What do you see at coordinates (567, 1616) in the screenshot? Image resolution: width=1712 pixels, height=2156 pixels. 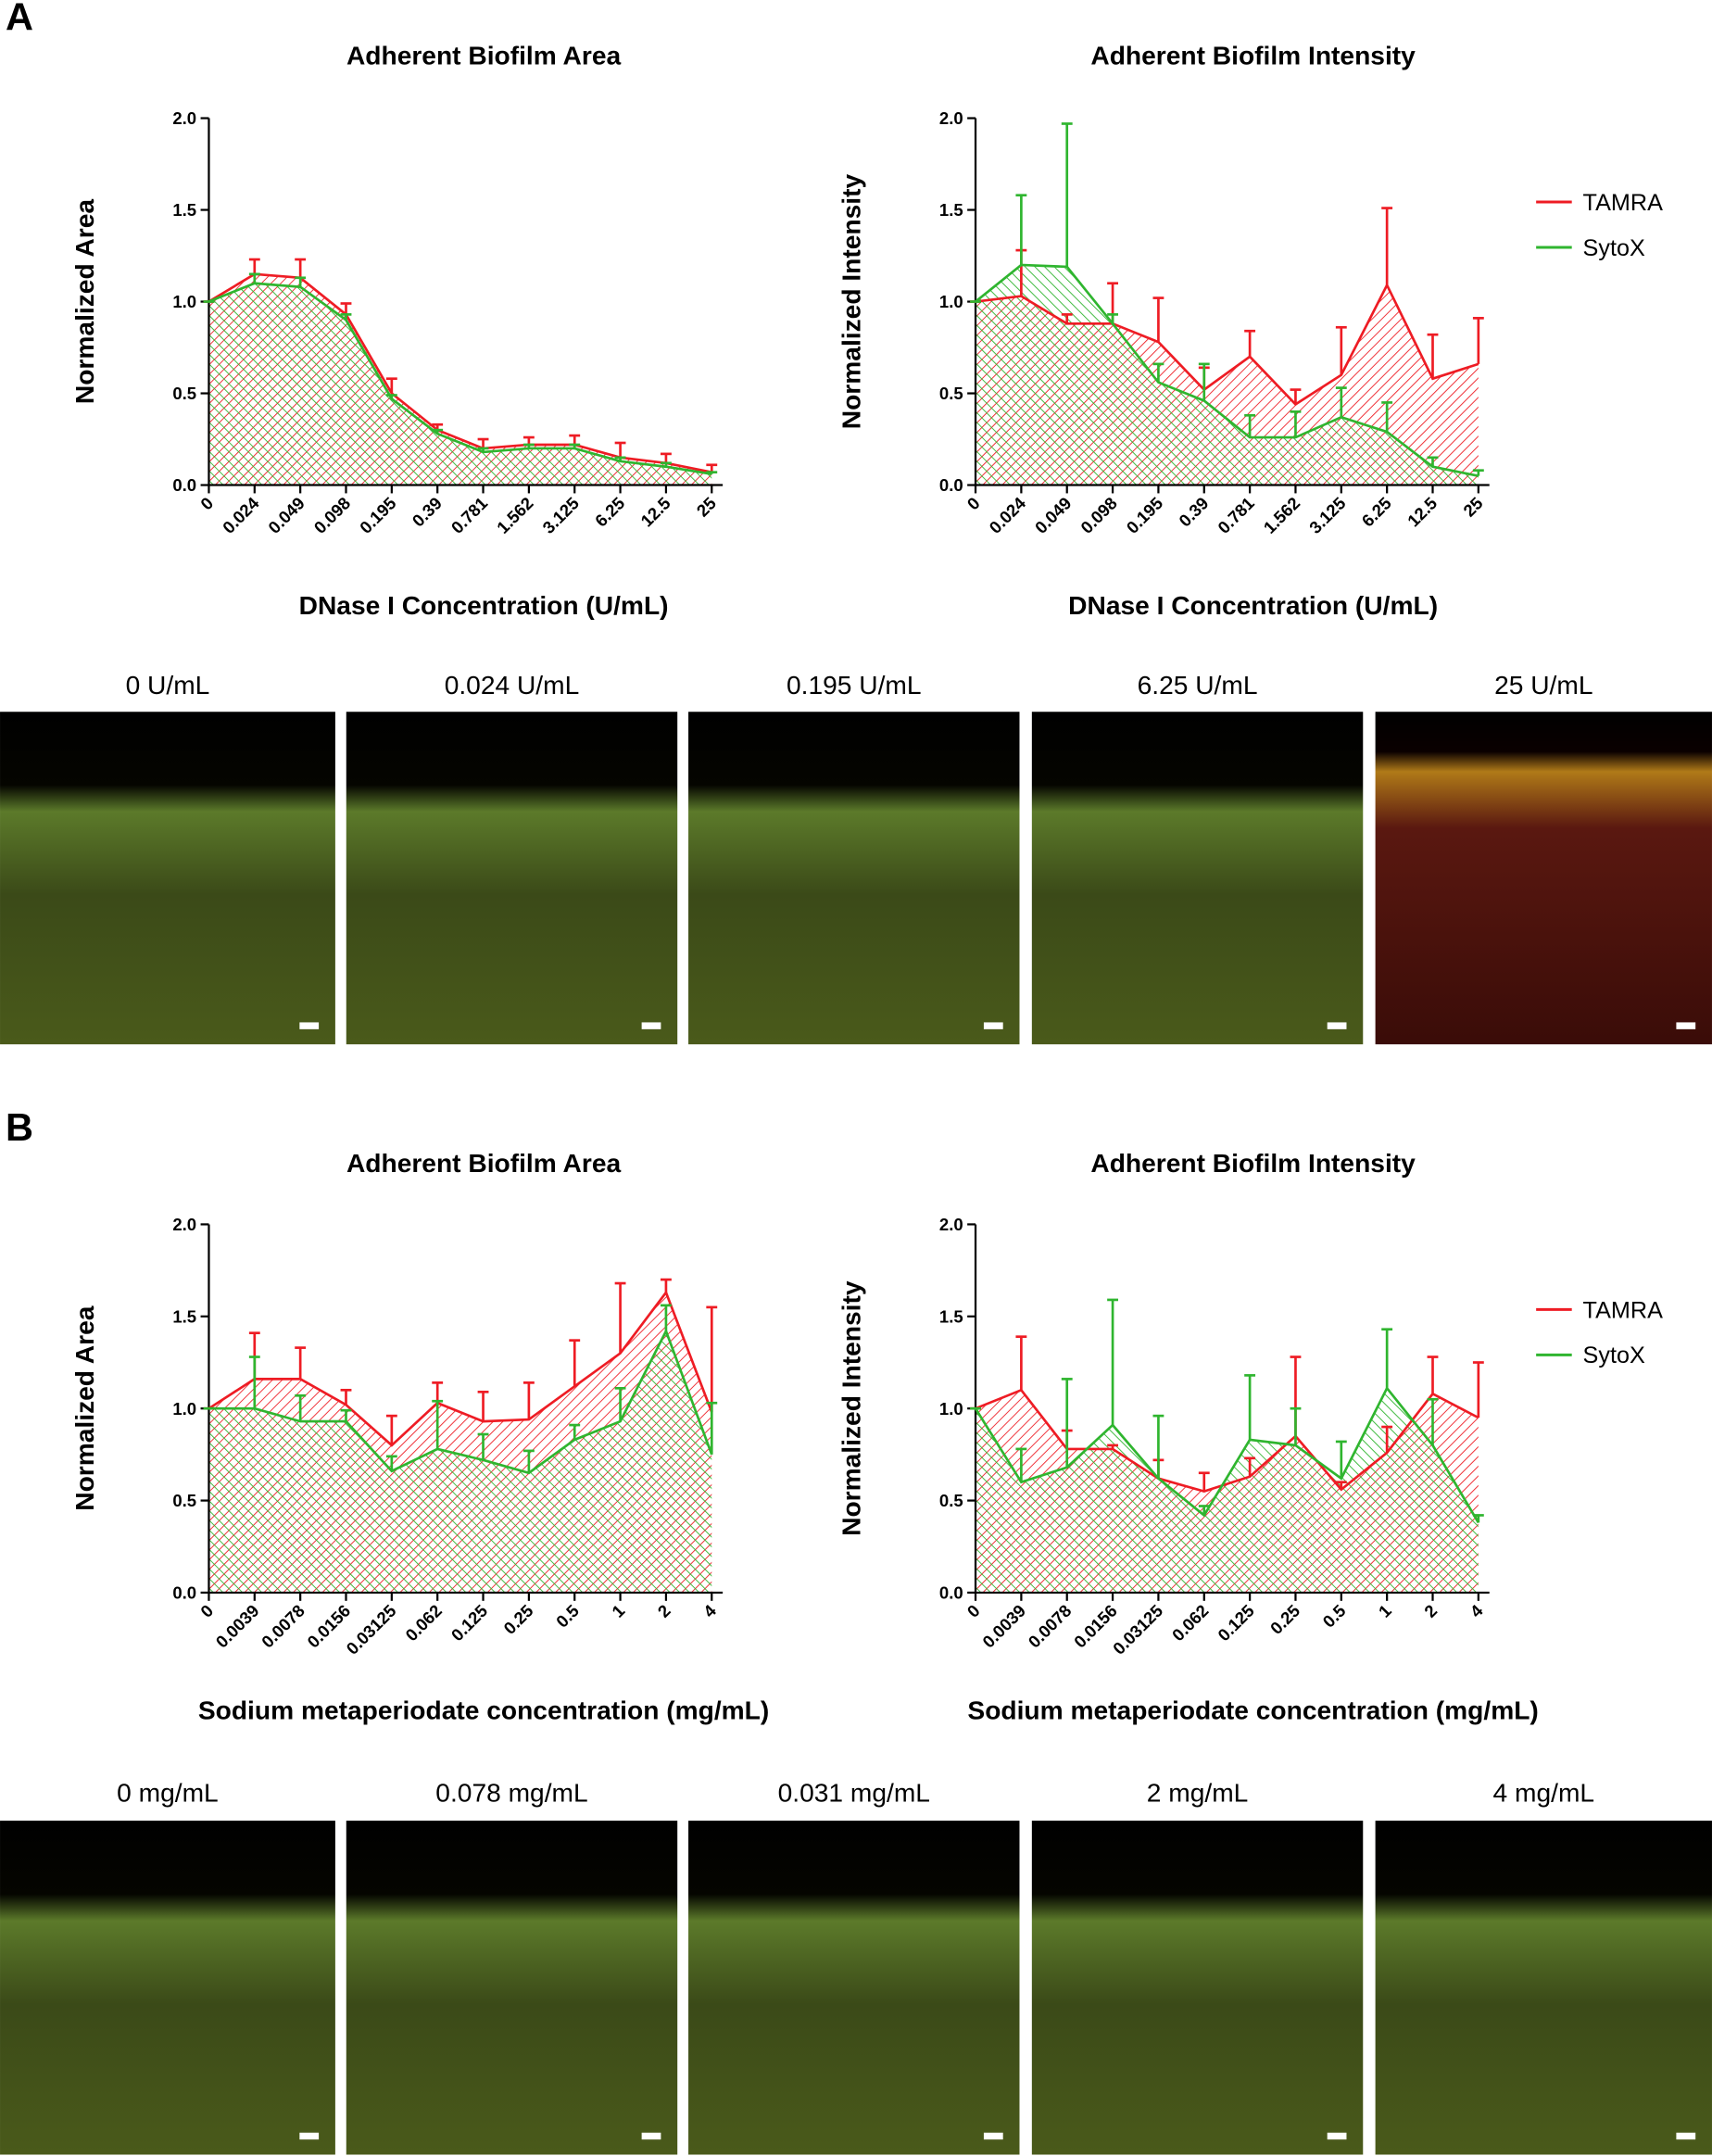 I see `x-tick-label: 0.5` at bounding box center [567, 1616].